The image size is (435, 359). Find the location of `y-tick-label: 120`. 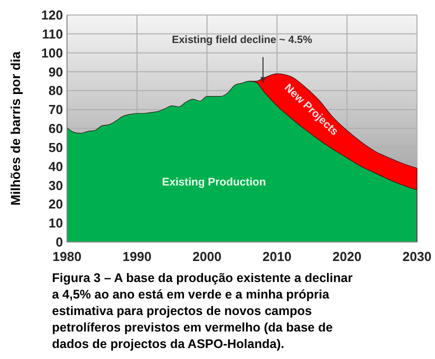

y-tick-label: 120 is located at coordinates (52, 15).